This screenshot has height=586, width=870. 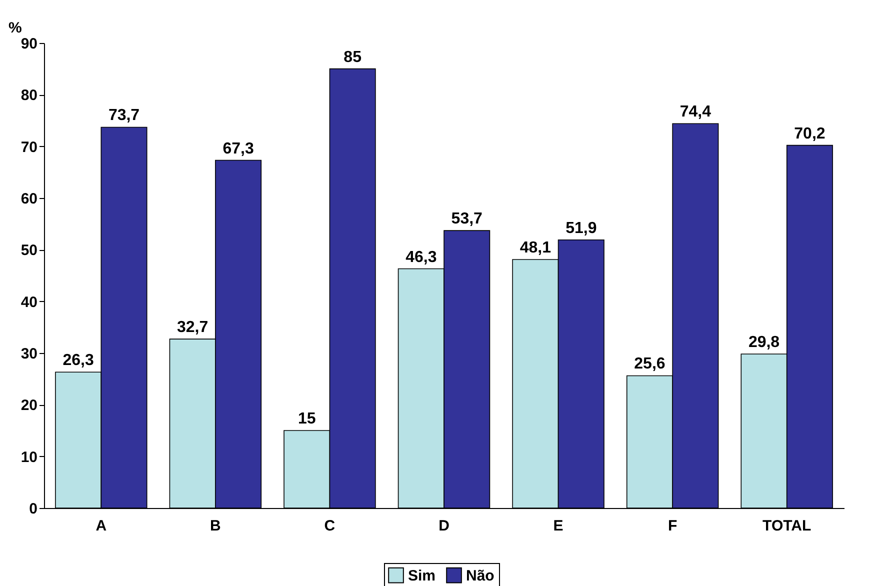 What do you see at coordinates (307, 419) in the screenshot?
I see `data-label: 15` at bounding box center [307, 419].